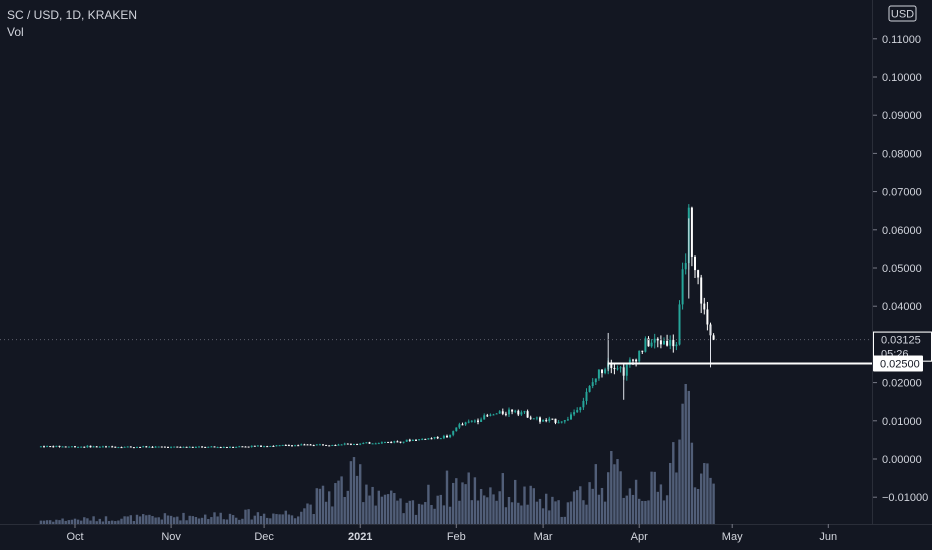  Describe the element at coordinates (15, 32) in the screenshot. I see `volume-indicator-label: Vol` at that location.